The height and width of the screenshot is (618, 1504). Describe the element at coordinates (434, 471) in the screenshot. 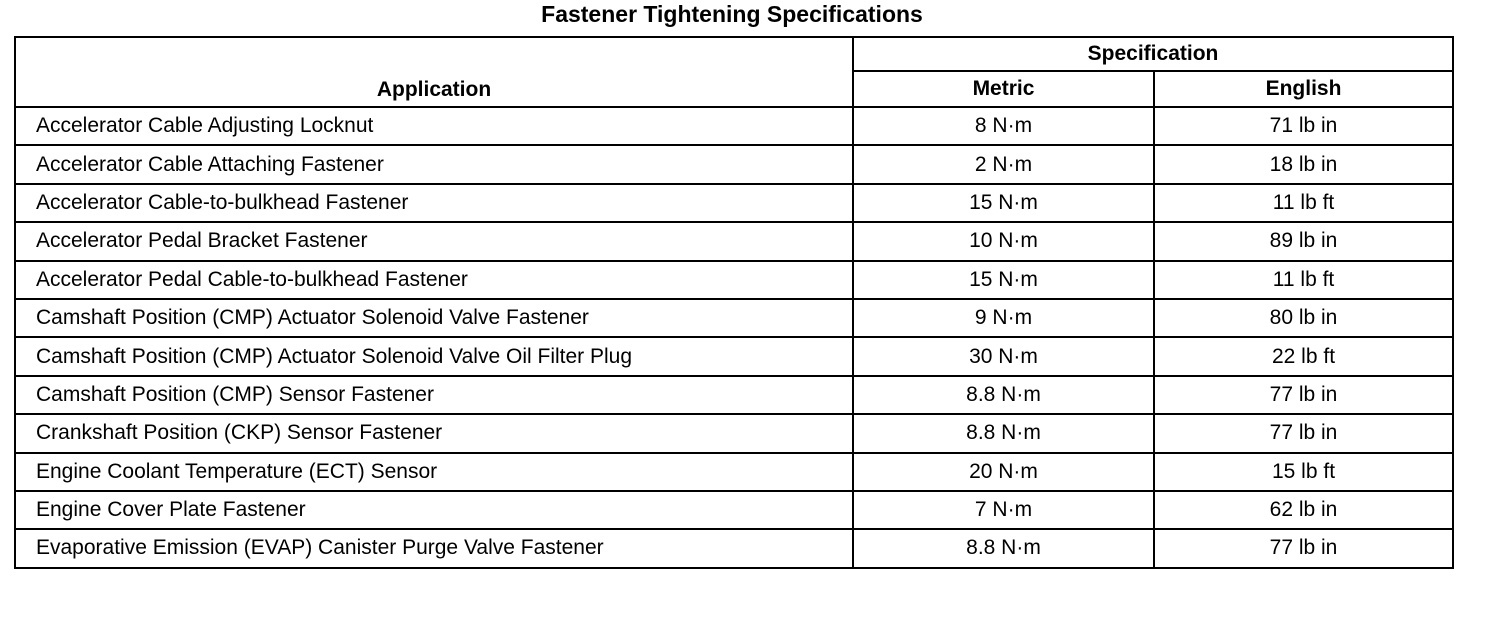

I see `application-cell: Engine Coolant Temperature (ECT) Sensor` at that location.